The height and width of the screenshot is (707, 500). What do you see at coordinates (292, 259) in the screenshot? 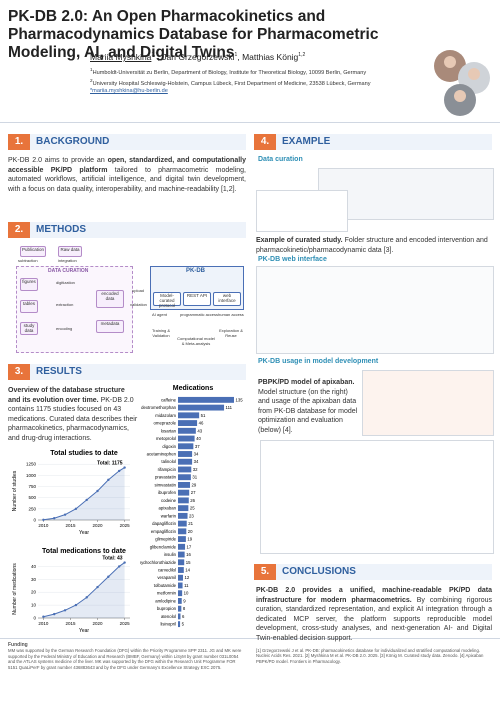
I see `subtitle: PK-DB web interface` at bounding box center [292, 259].